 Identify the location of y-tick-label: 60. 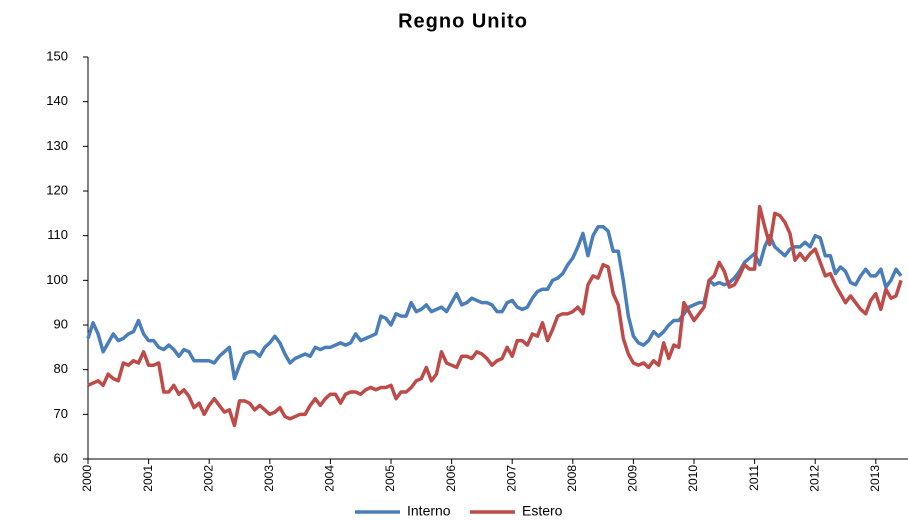
(61, 457).